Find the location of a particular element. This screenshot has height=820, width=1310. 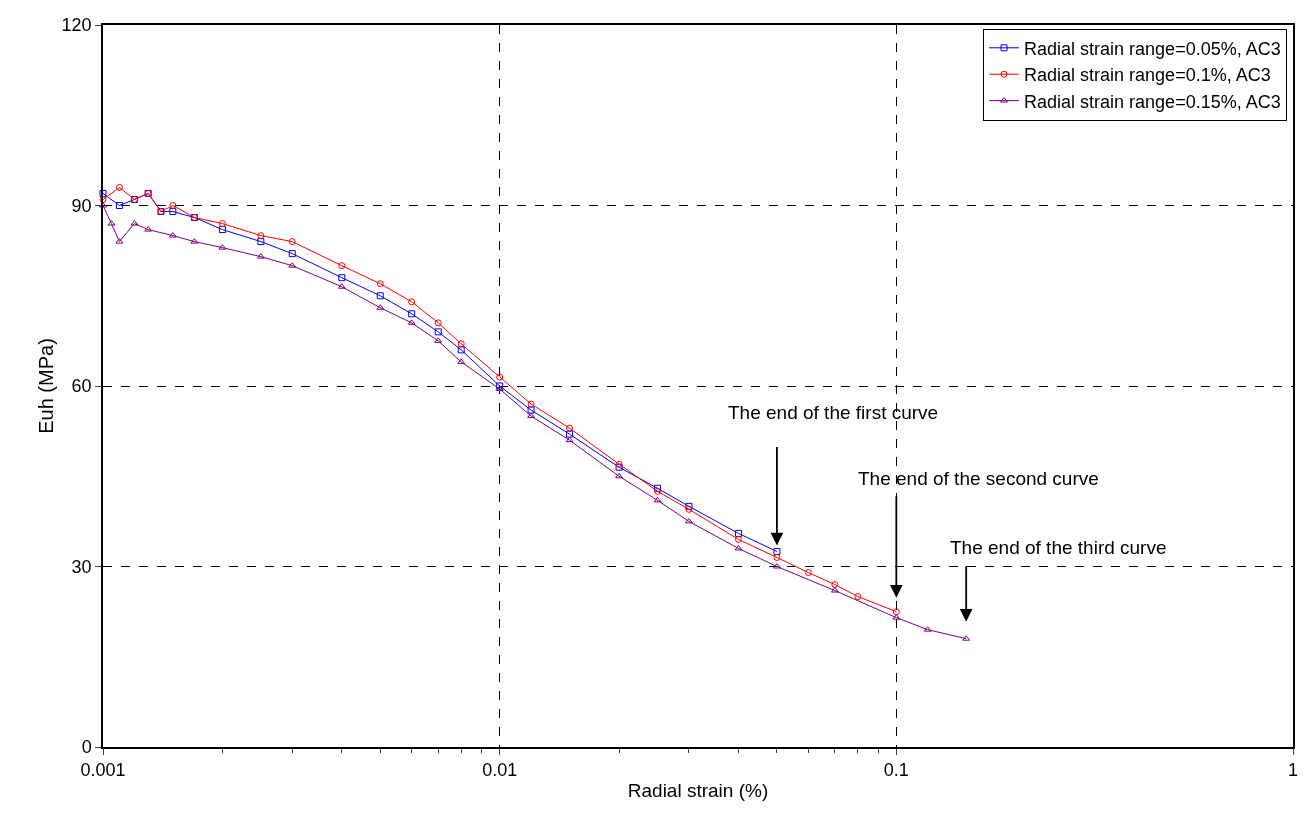

y-tick-label: 30 is located at coordinates (81, 566).